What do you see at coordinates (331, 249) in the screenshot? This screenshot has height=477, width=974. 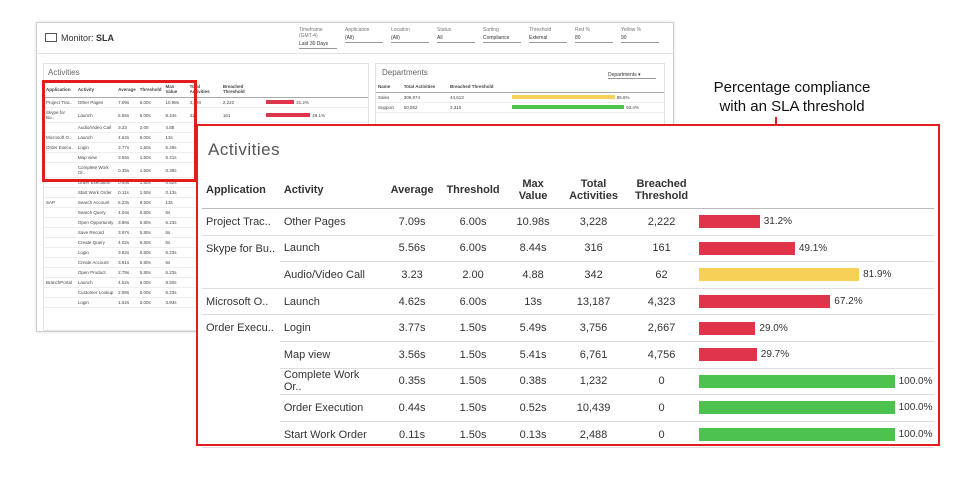 I see `cell-activity: Launch` at bounding box center [331, 249].